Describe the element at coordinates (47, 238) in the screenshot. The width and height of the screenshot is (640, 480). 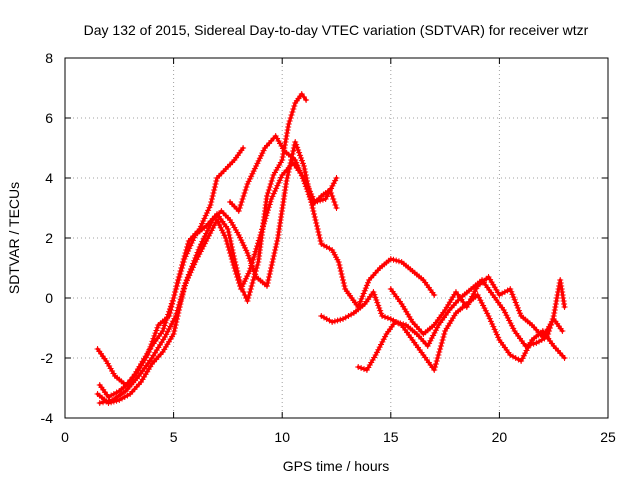
I see `y-tick-labels: -4 -2 0 2 4 6 8` at that location.